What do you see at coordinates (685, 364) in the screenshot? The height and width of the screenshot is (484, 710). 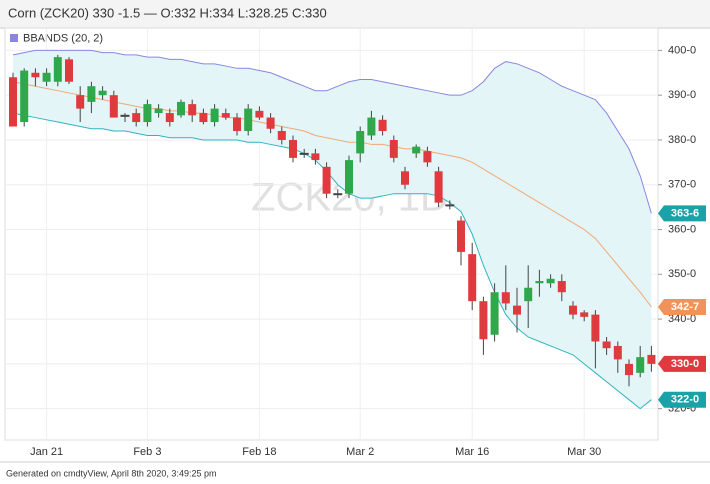 I see `price-badge-label: 330-0` at bounding box center [685, 364].